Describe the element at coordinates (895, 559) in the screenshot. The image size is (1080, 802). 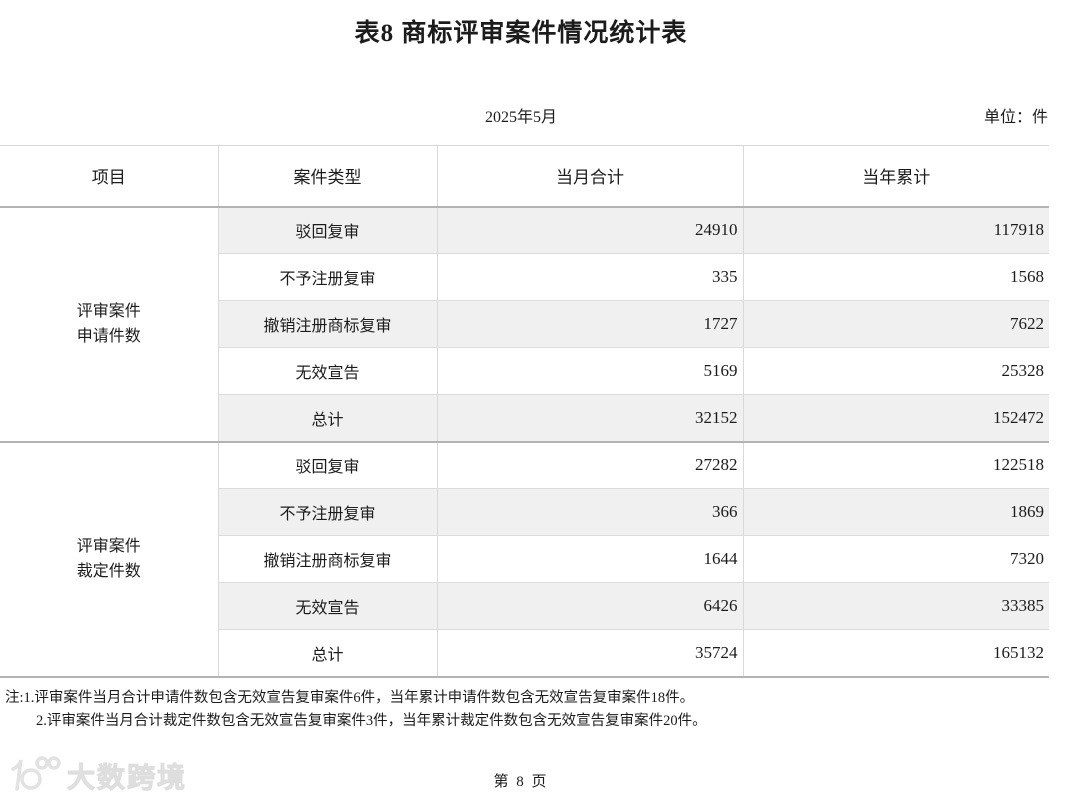
I see `year-total-cell: 7320` at that location.